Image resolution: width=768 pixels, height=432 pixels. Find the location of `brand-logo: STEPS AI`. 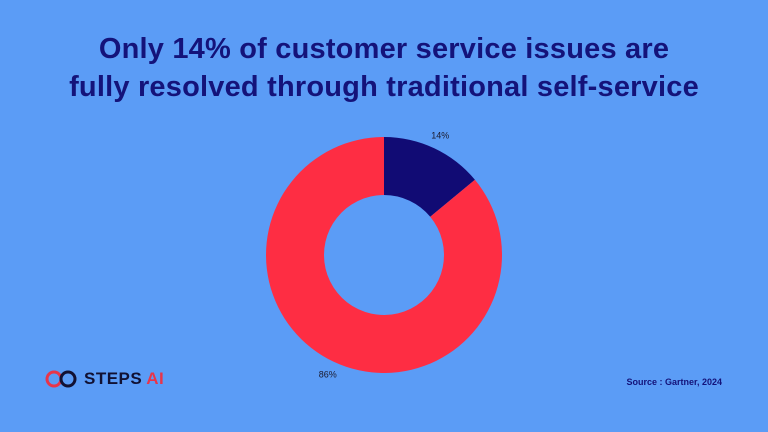

brand-logo: STEPS AI is located at coordinates (104, 379).